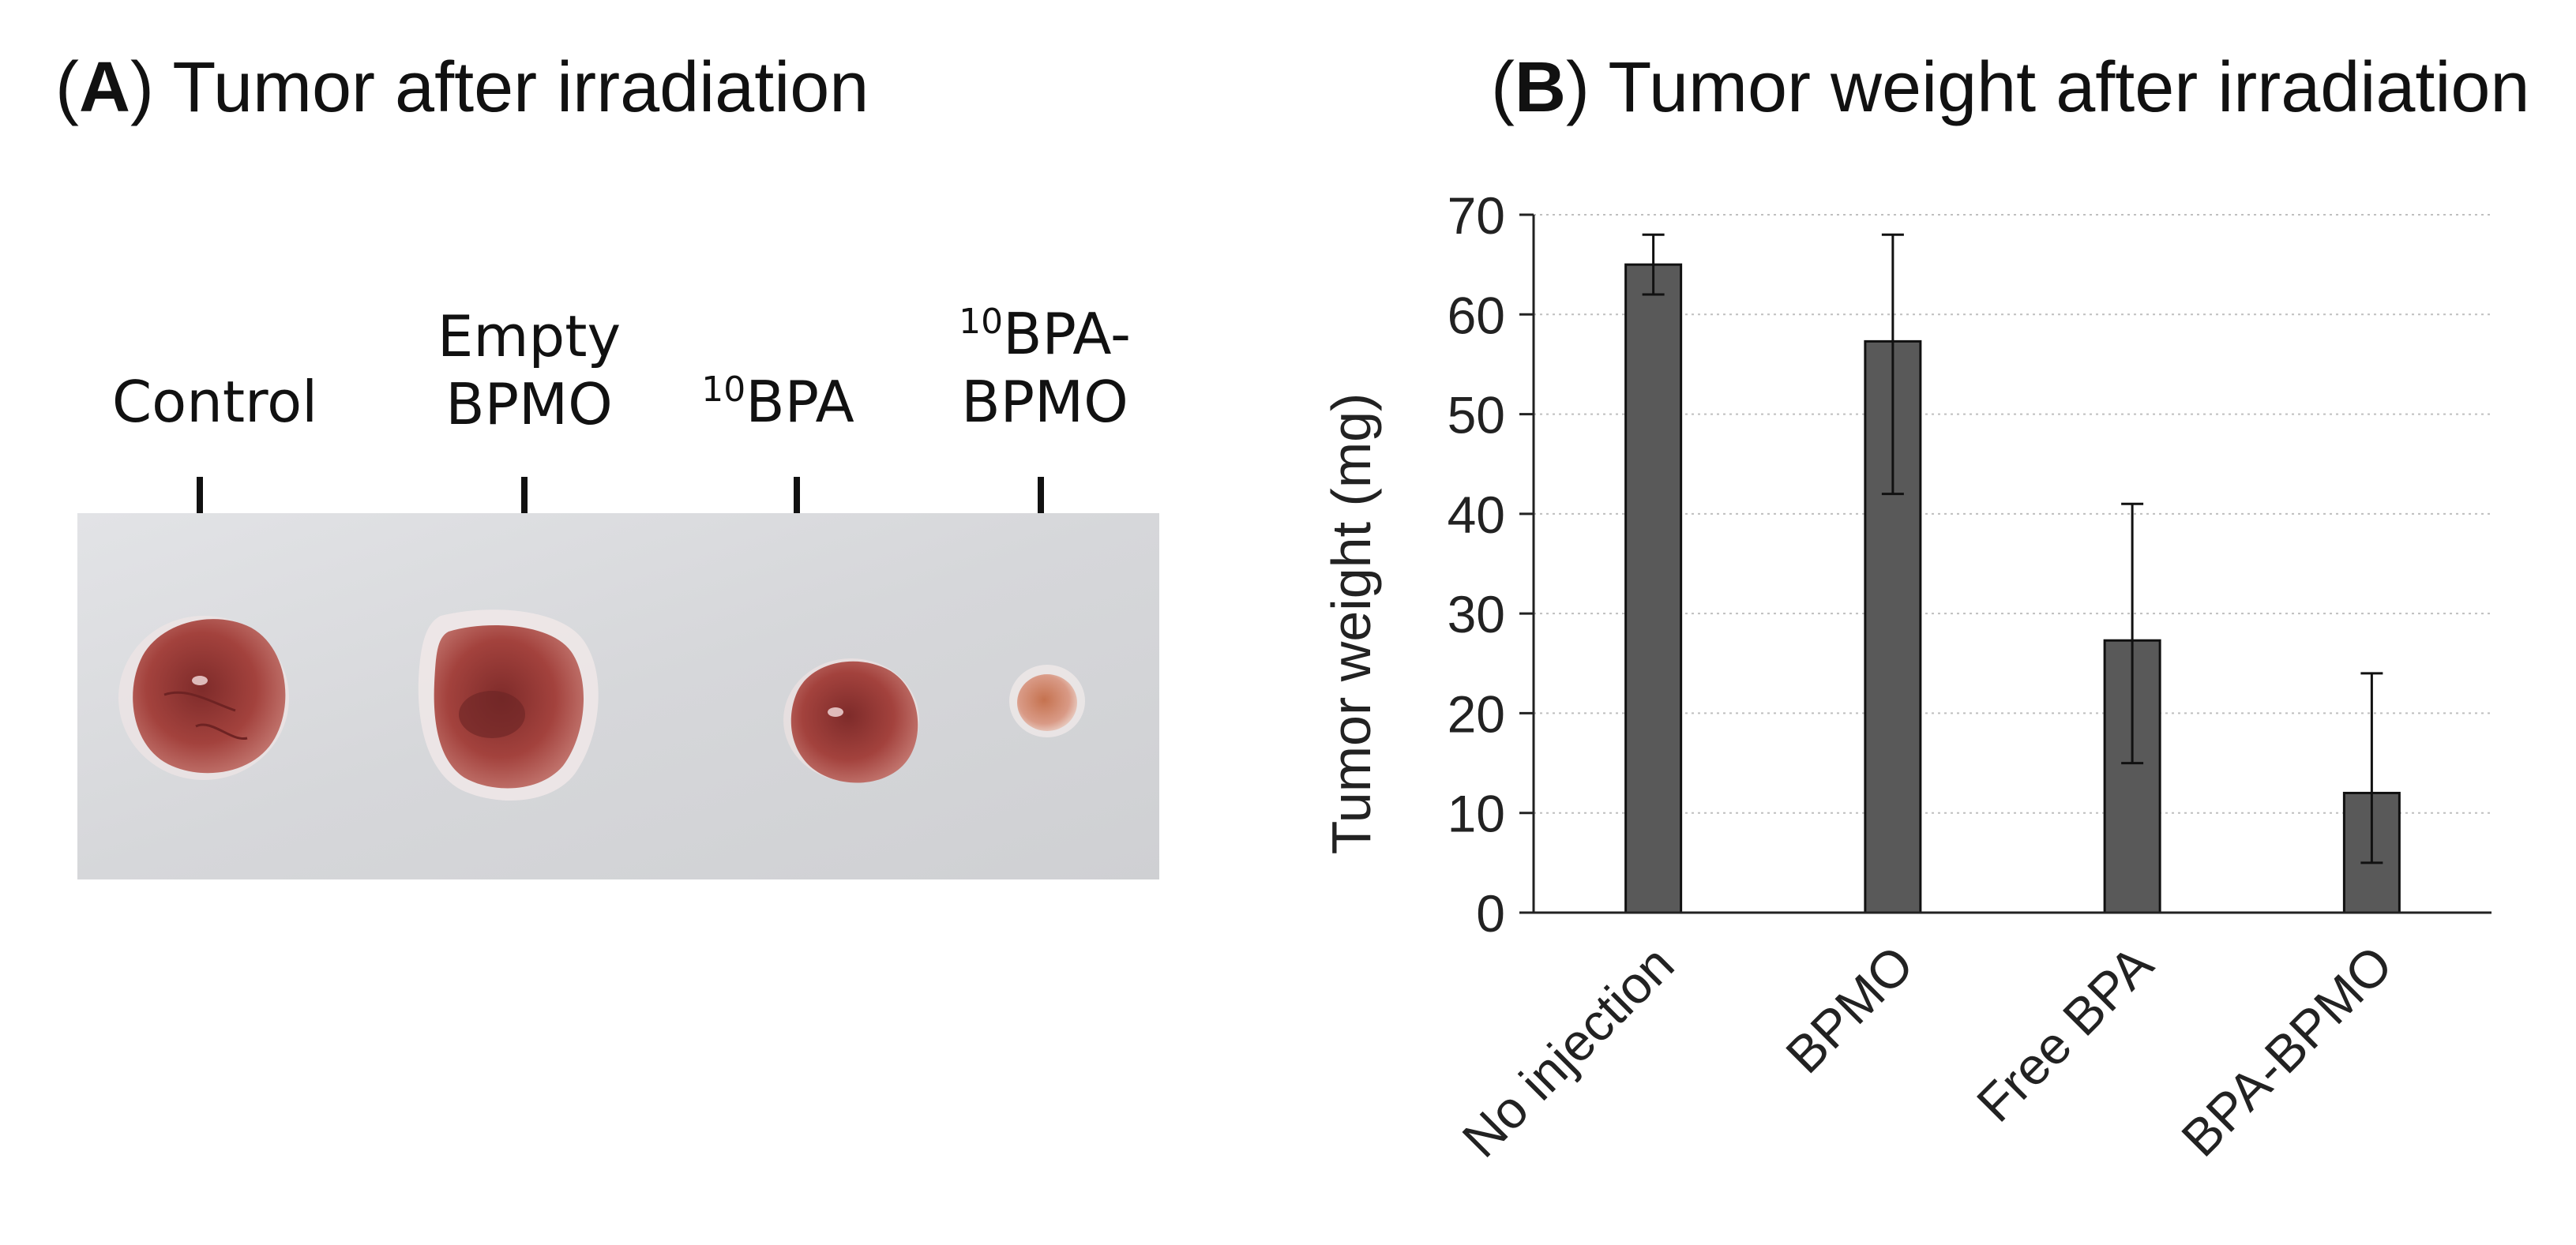 The width and height of the screenshot is (2576, 1245). I want to click on panel-b-title-text: Tumor weight after irradiation, so click(2069, 87).